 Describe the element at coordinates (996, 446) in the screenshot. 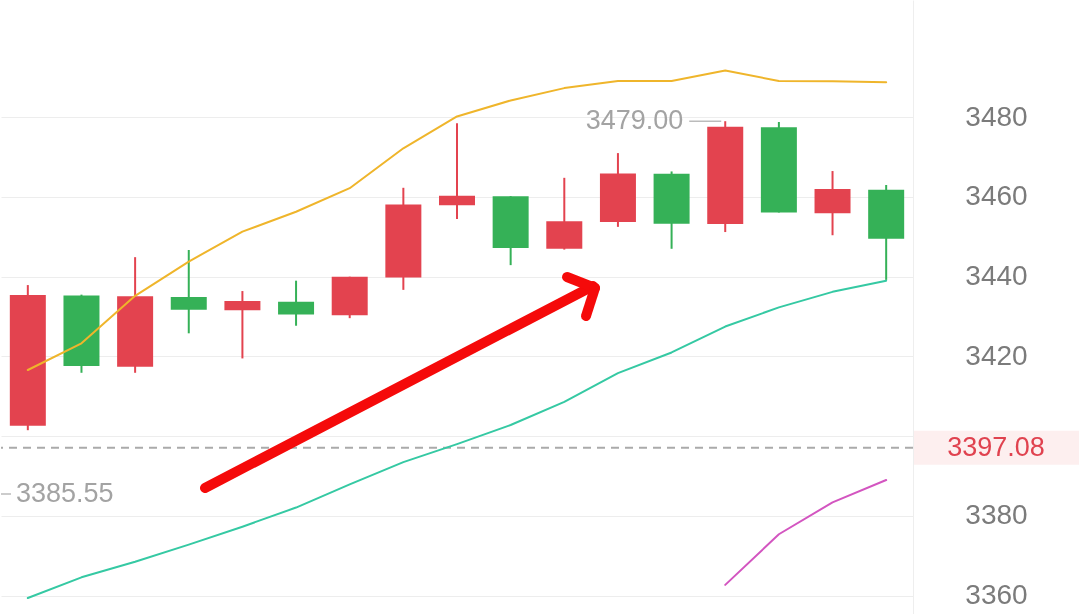

I see `ref-line-label: 3397.08` at that location.